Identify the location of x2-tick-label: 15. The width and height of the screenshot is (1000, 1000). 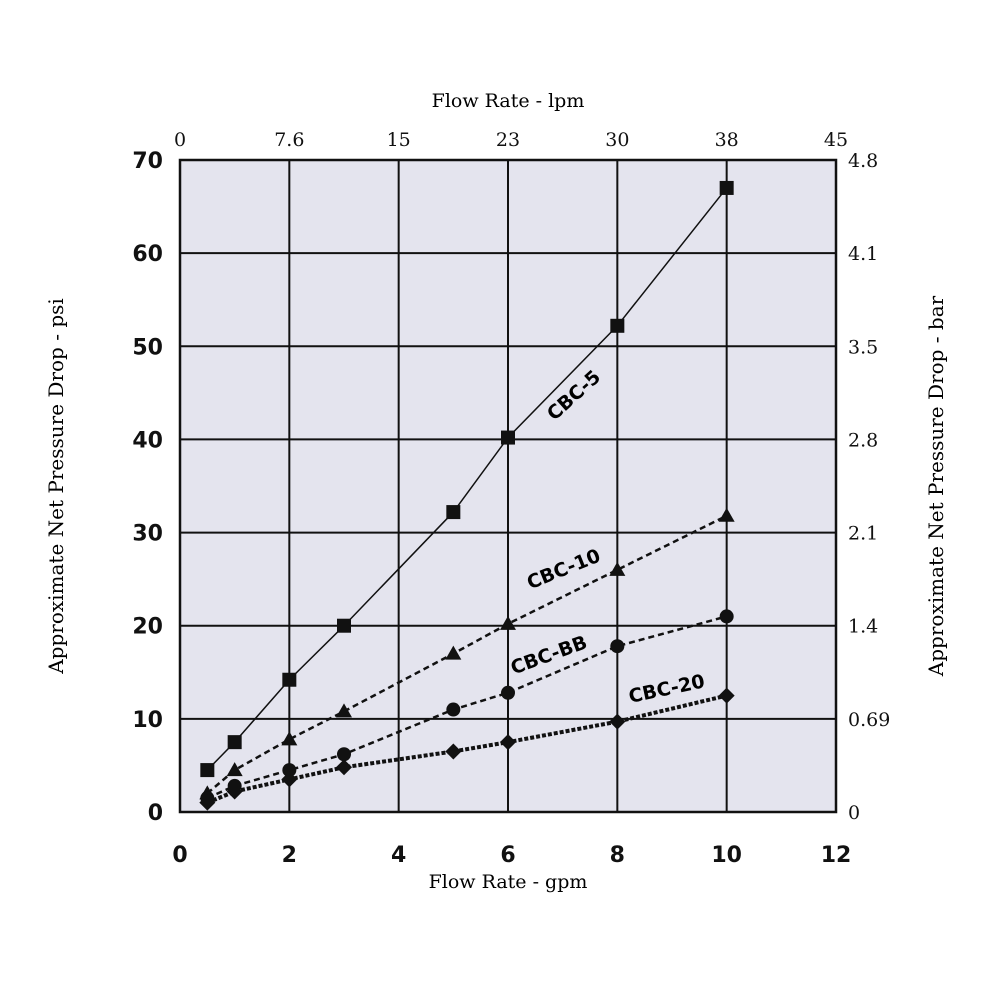
(399, 140).